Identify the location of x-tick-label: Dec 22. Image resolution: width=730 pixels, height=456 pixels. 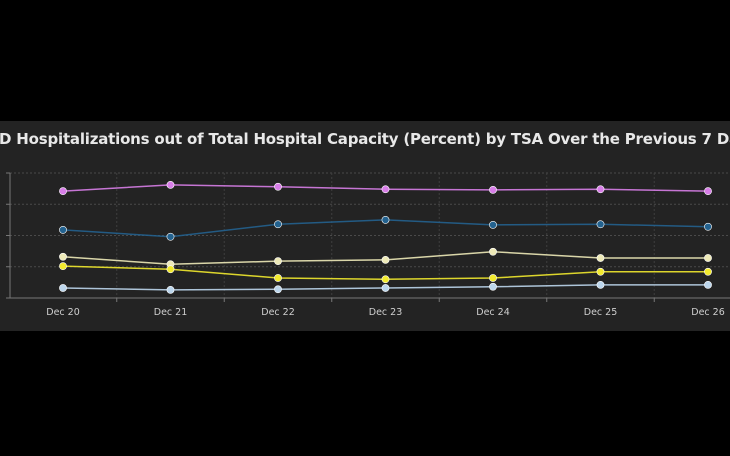
(278, 312).